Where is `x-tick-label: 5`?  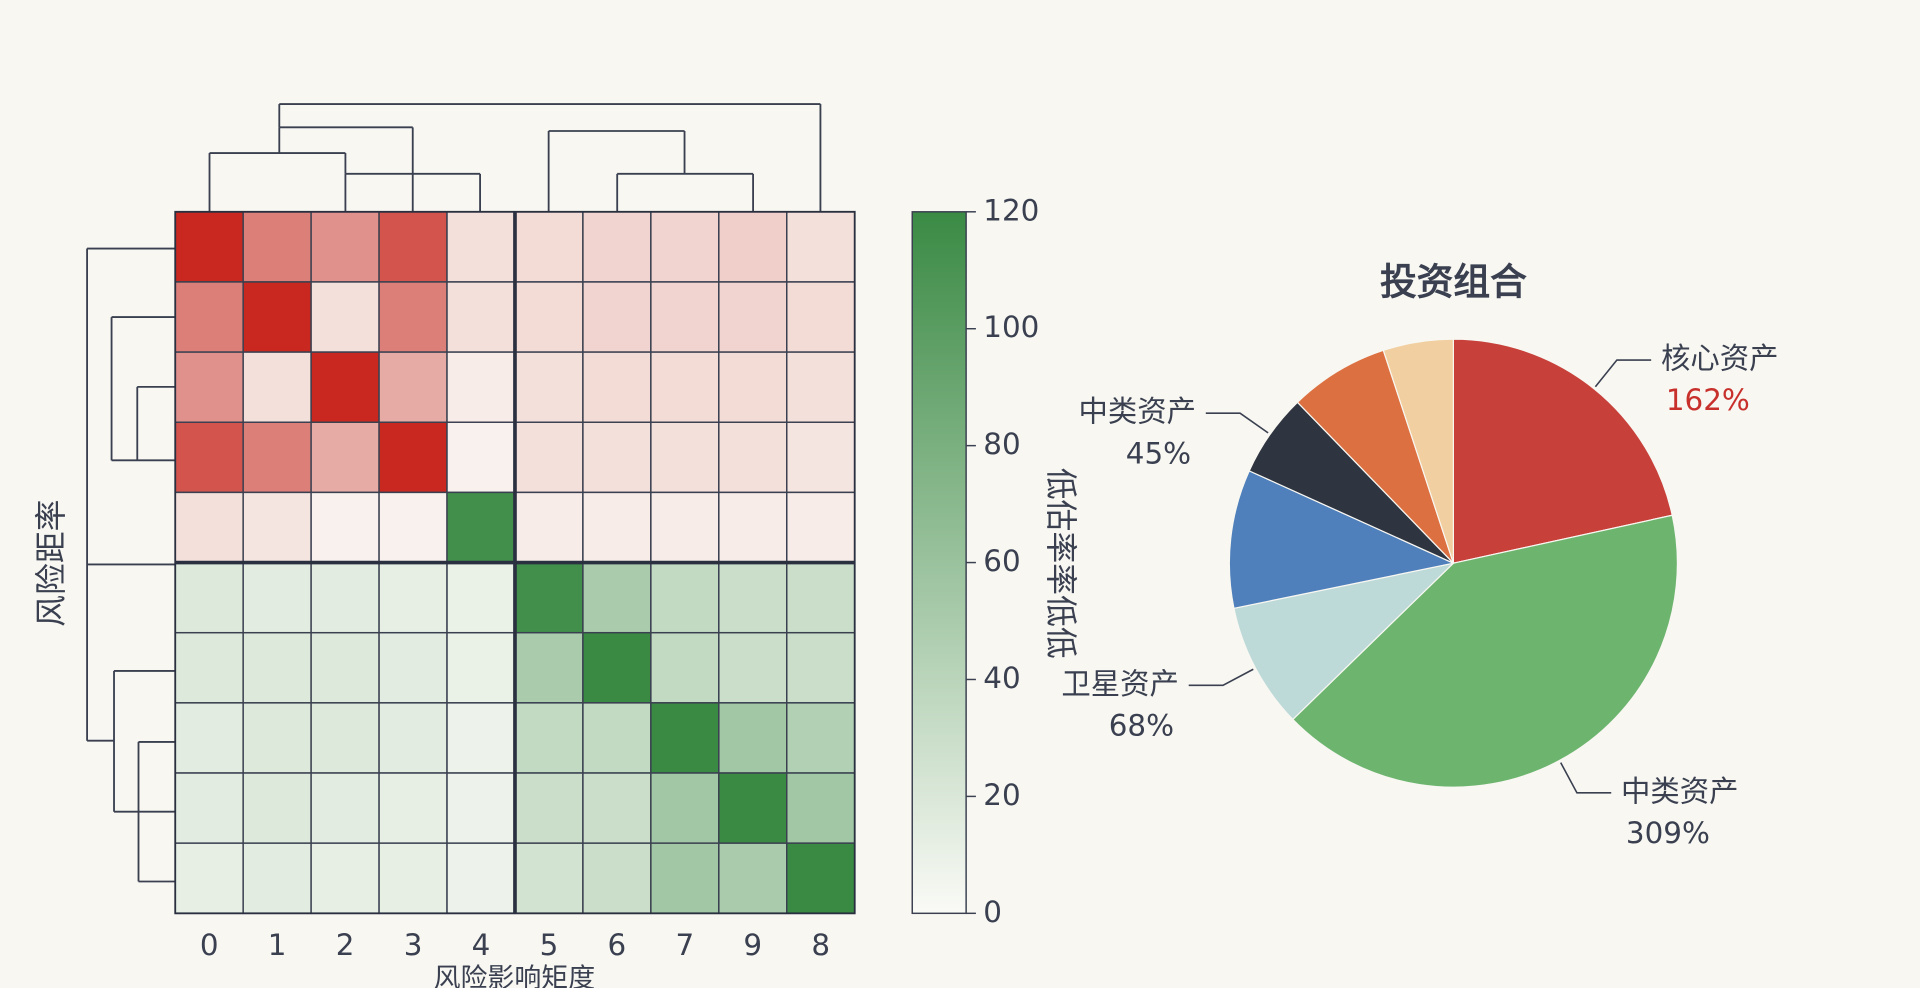
x-tick-label: 5 is located at coordinates (549, 945).